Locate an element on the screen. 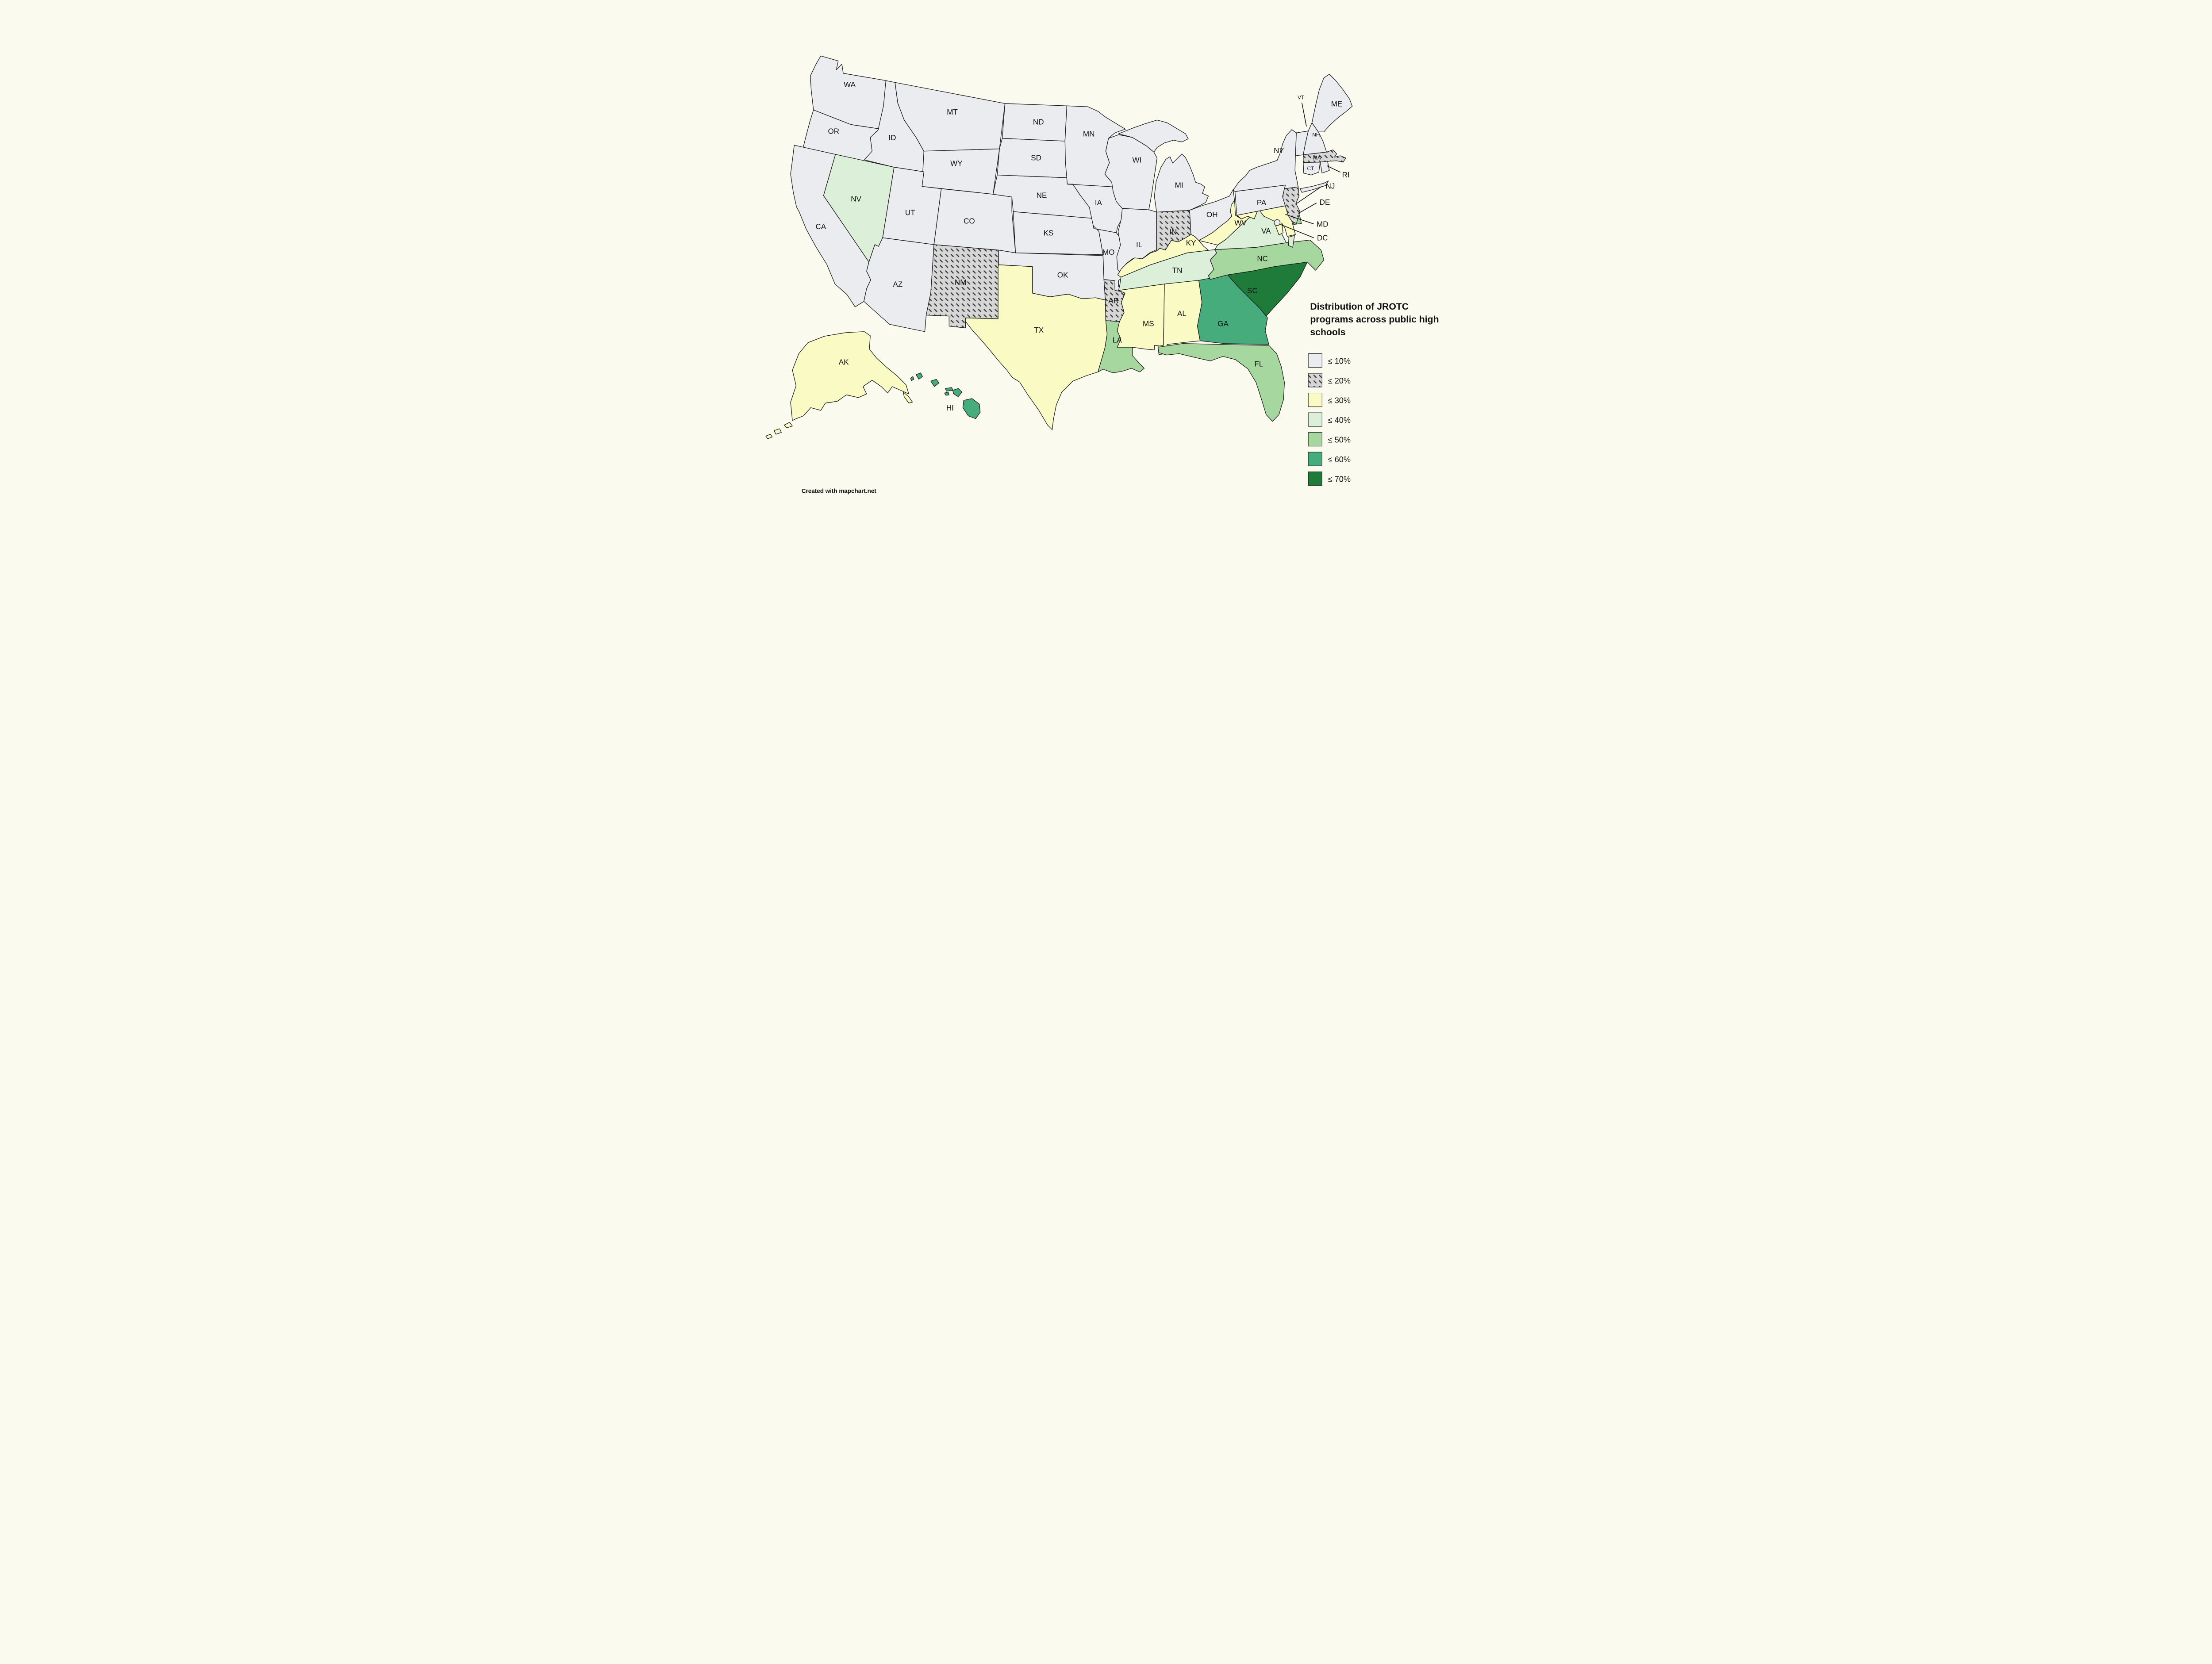  legend-label-70: ≤ 70% is located at coordinates (1340, 479).